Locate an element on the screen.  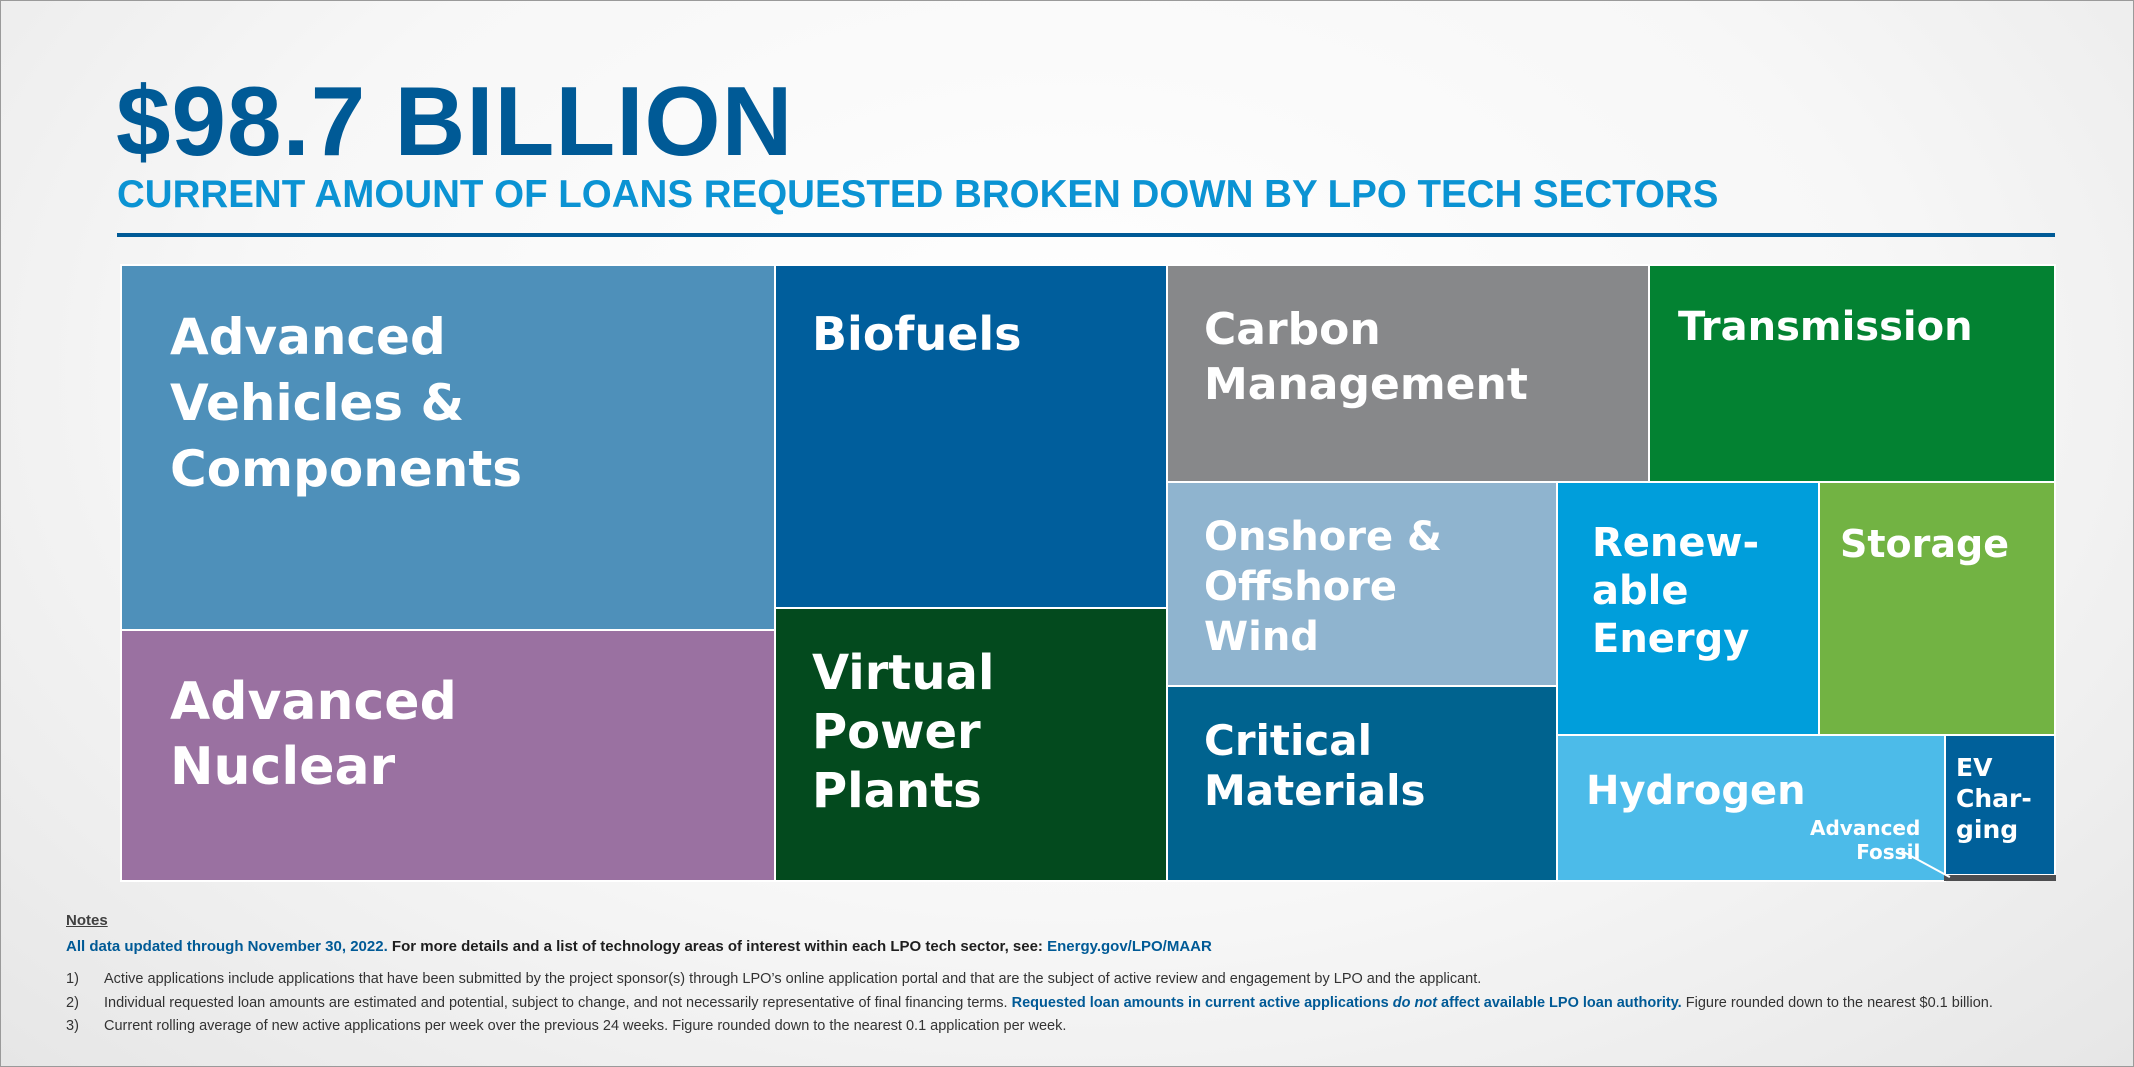
treemap-tile-label: Virtual Power Plants is located at coordinates (903, 732).